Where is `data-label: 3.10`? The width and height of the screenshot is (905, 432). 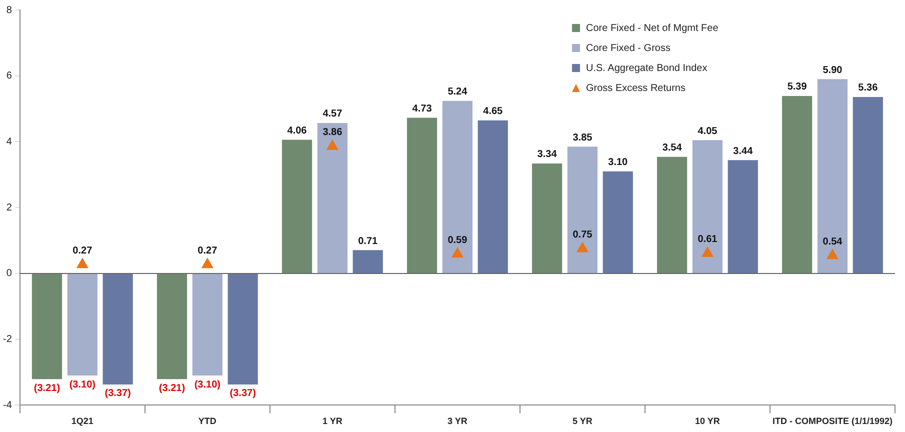
data-label: 3.10 is located at coordinates (618, 162).